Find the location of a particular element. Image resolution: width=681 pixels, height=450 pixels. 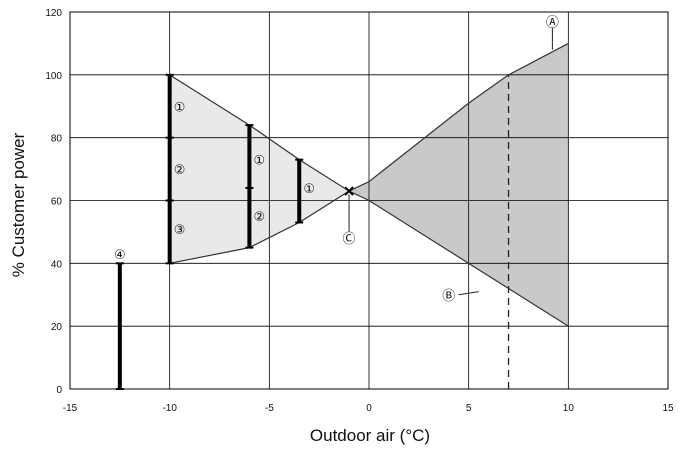

x-tick-label: 5 is located at coordinates (469, 408).